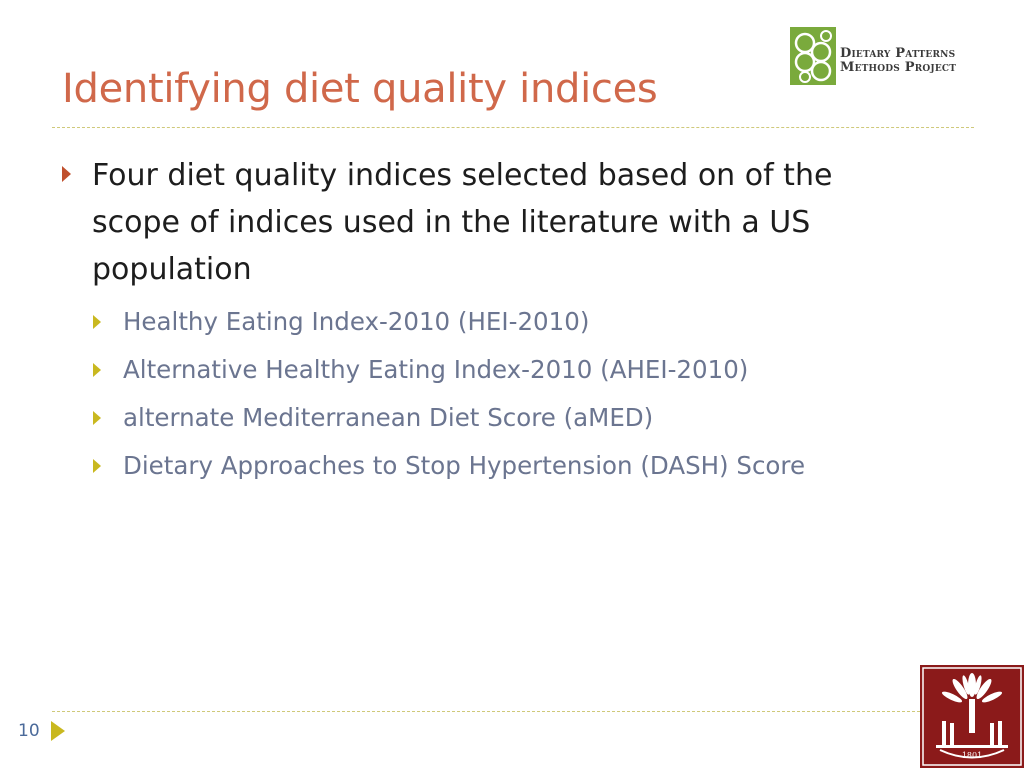 This screenshot has height=768, width=1024. I want to click on sub-bullet: Healthy Eating Index-2010 (HEI-2010), so click(512, 322).